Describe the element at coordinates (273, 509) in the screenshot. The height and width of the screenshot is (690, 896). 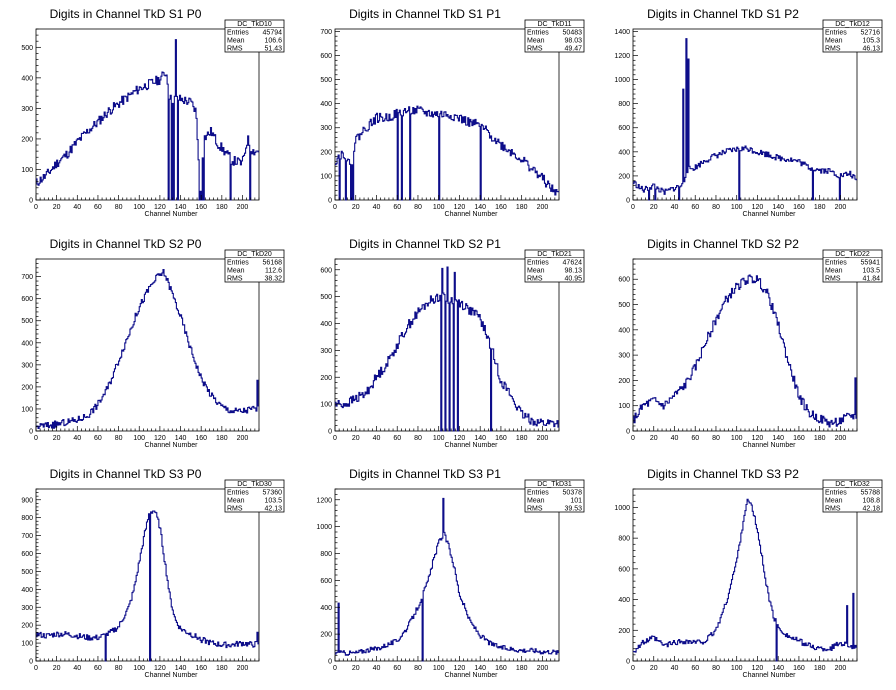
I see `stats-value: 42.13` at that location.